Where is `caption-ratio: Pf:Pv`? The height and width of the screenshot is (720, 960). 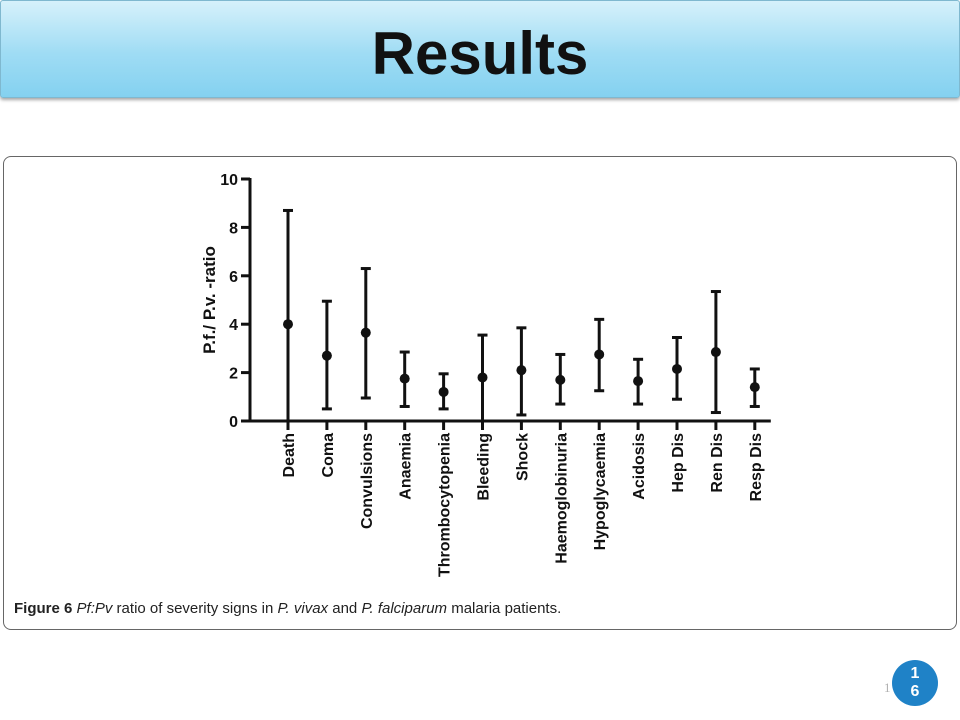 caption-ratio: Pf:Pv is located at coordinates (94, 608).